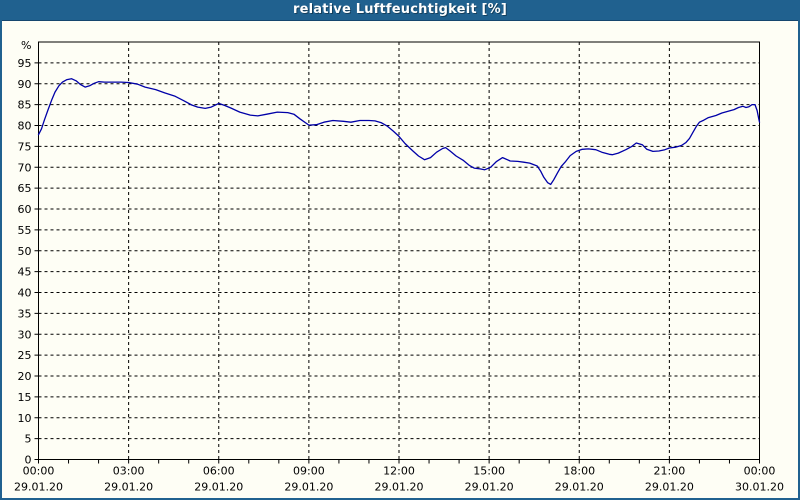  I want to click on y-tick-label: 15, so click(25, 397).